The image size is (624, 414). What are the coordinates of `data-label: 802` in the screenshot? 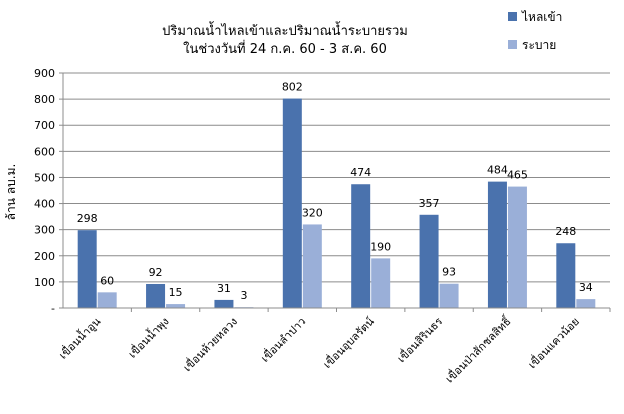 It's located at (292, 87).